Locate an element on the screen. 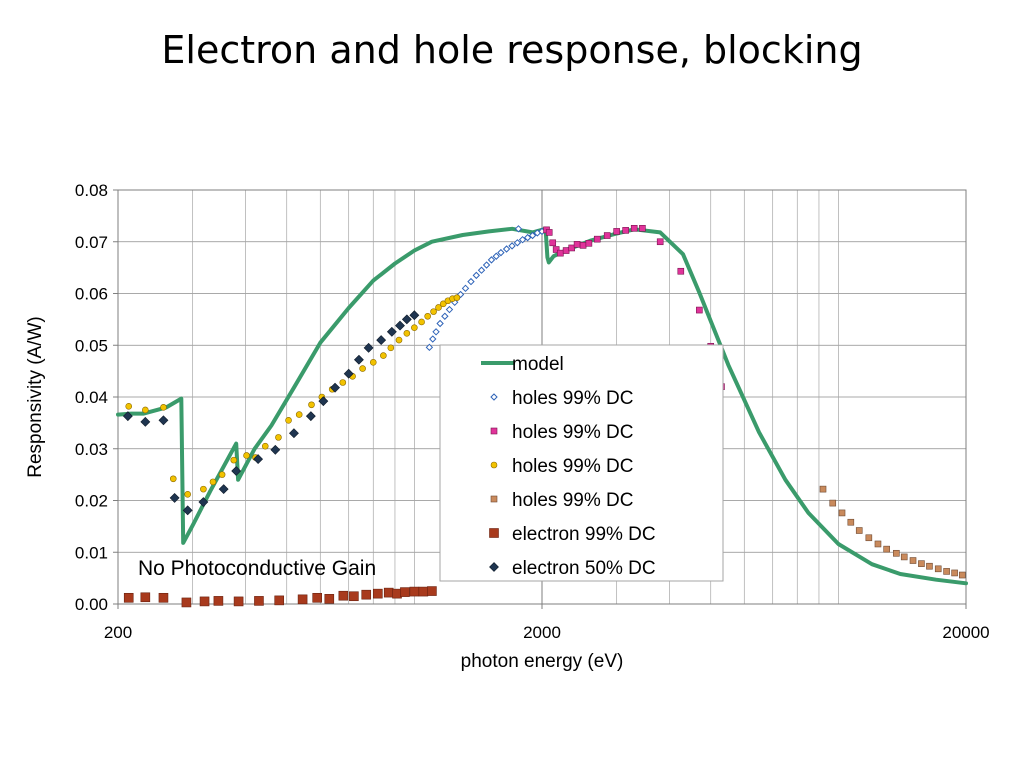 The height and width of the screenshot is (768, 1024). legend-swatch is located at coordinates (494, 465).